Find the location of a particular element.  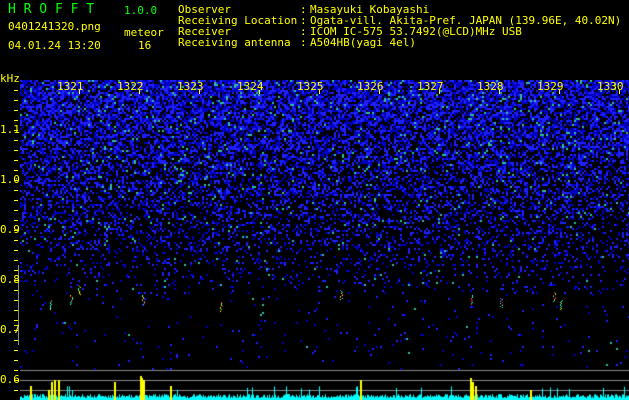

x-tick-label: 1323 is located at coordinates (190, 86).